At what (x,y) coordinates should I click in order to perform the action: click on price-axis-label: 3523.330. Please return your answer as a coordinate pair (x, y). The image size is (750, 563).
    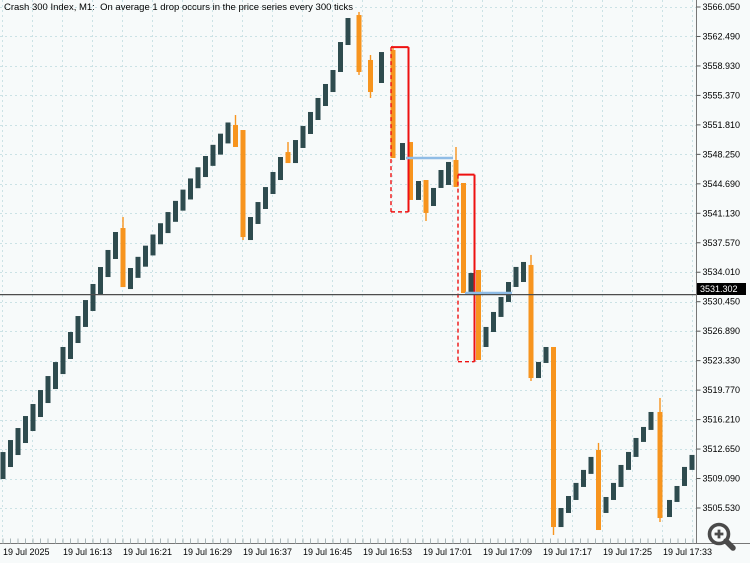
    Looking at the image, I should click on (722, 361).